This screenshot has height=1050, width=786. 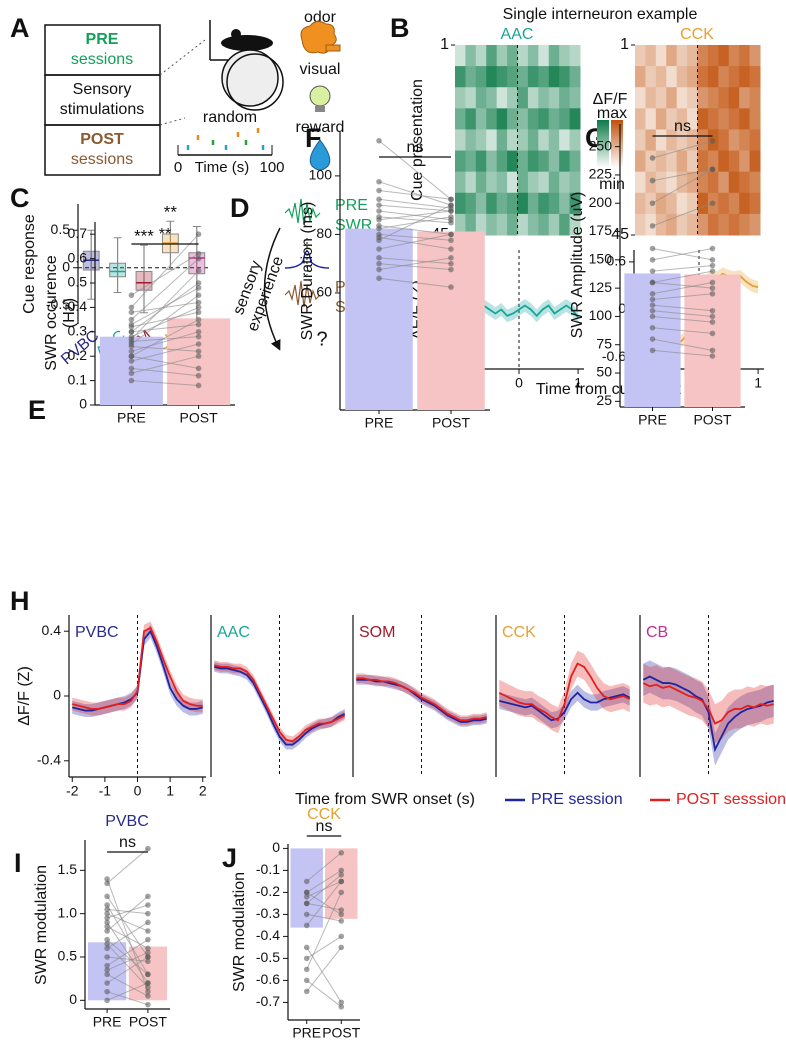 I want to click on x-tick-label: 0, so click(x=519, y=383).